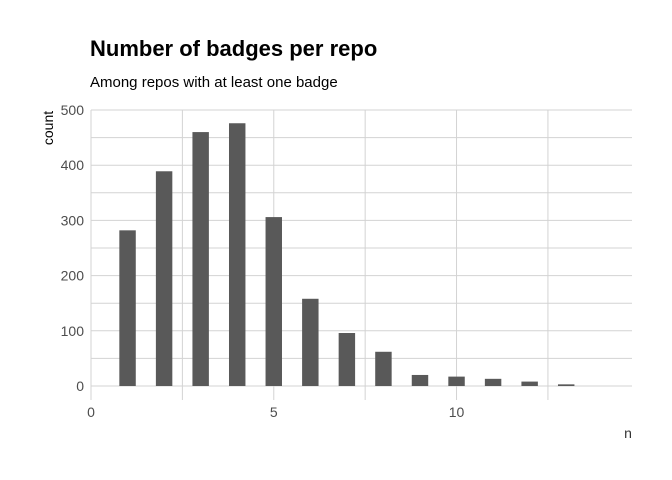 This screenshot has height=480, width=672. What do you see at coordinates (73, 165) in the screenshot?
I see `y-tick-label: 400` at bounding box center [73, 165].